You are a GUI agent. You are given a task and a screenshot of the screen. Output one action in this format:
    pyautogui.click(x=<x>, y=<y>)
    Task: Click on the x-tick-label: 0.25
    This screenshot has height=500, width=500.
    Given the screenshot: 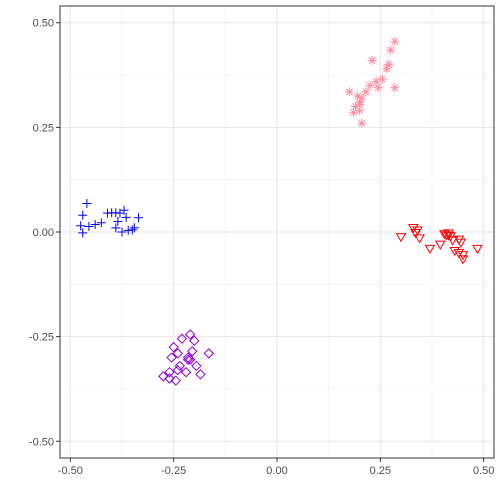 What is the action you would take?
    pyautogui.click(x=380, y=471)
    